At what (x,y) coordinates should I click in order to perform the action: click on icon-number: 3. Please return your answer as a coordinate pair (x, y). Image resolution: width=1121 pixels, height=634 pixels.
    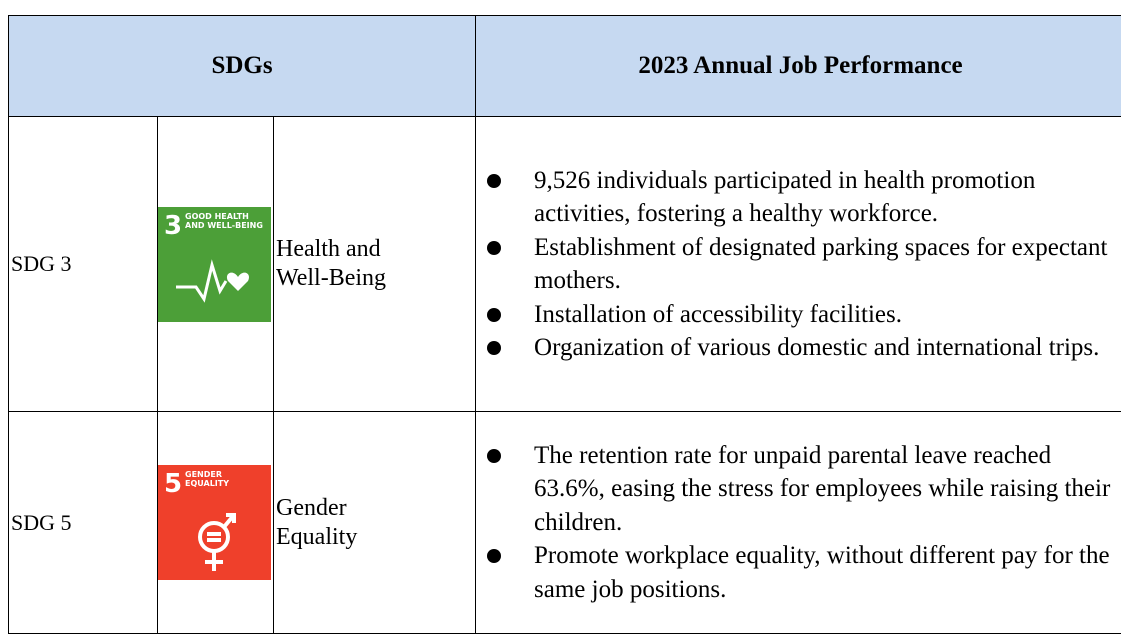
    Looking at the image, I should click on (173, 226).